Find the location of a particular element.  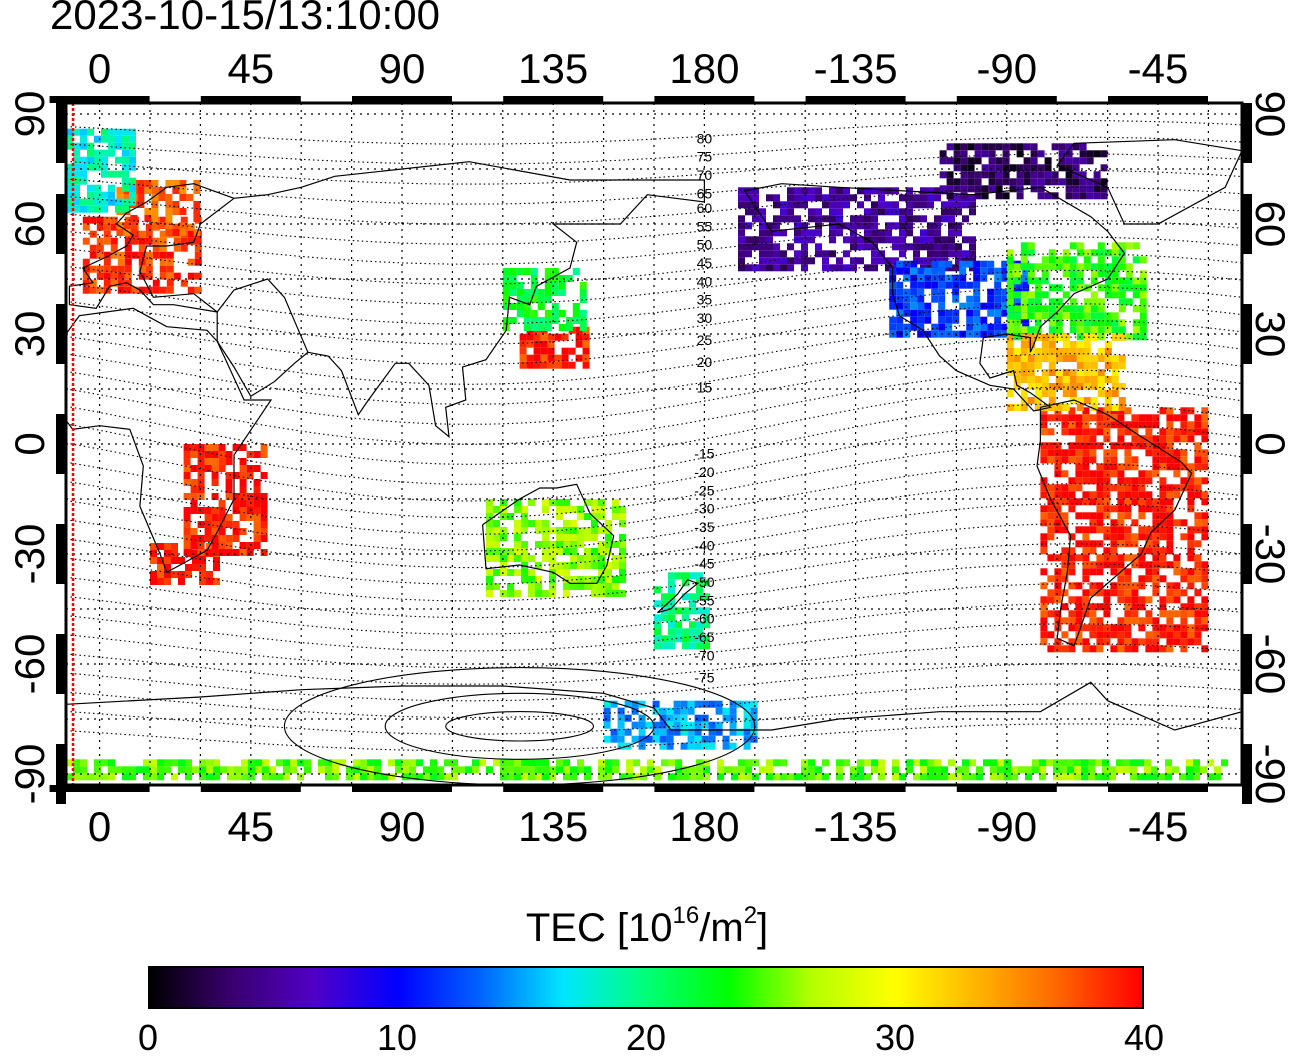

contour-label: 40 is located at coordinates (705, 281).